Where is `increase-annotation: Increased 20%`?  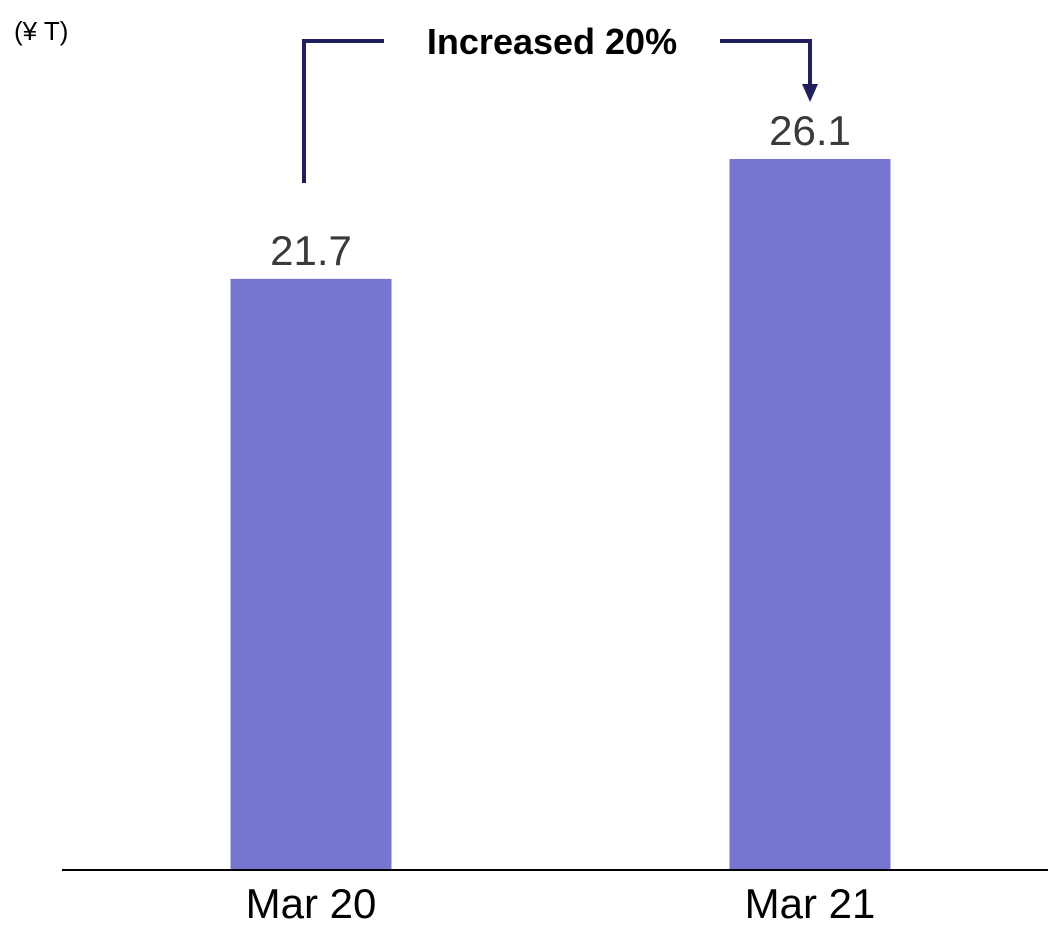 increase-annotation: Increased 20% is located at coordinates (560, 102).